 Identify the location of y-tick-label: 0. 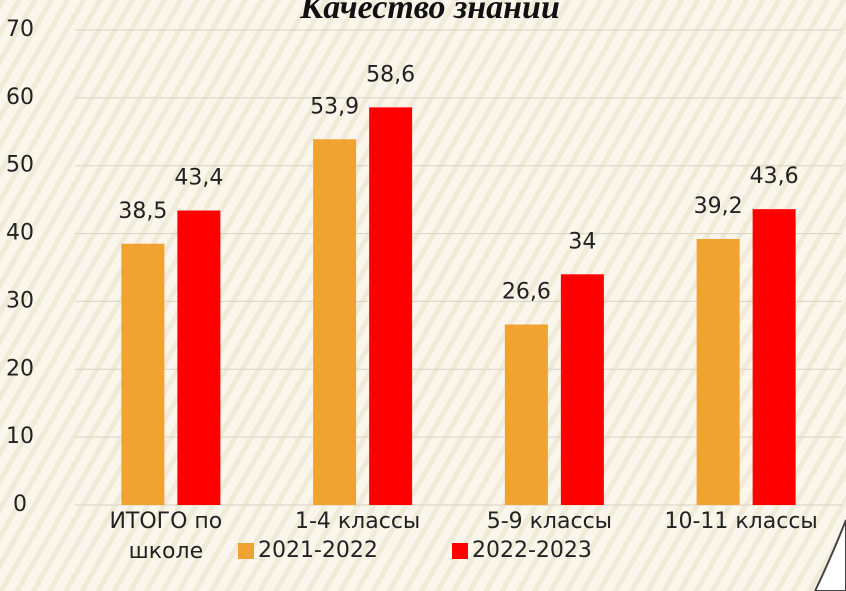
(20, 504).